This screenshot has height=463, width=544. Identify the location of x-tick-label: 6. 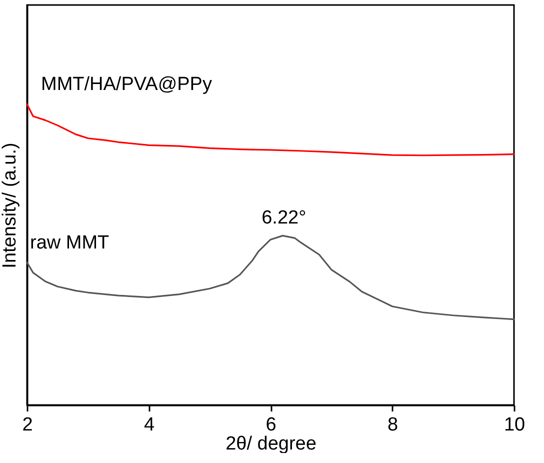
(271, 425).